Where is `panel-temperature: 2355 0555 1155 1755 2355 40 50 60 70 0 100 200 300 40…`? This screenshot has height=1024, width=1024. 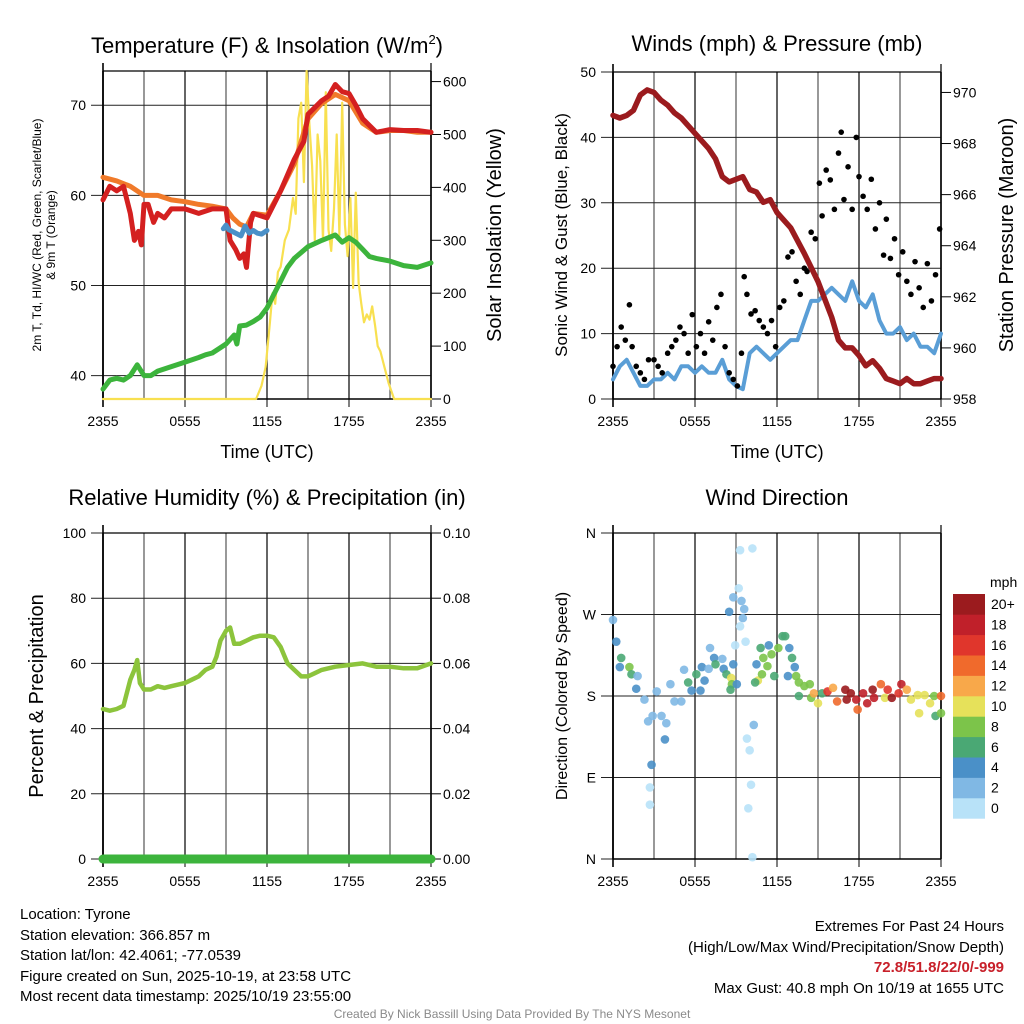 panel-temperature: 2355 0555 1155 1755 2355 40 50 60 70 0 100 200 300 40… is located at coordinates (268, 246).